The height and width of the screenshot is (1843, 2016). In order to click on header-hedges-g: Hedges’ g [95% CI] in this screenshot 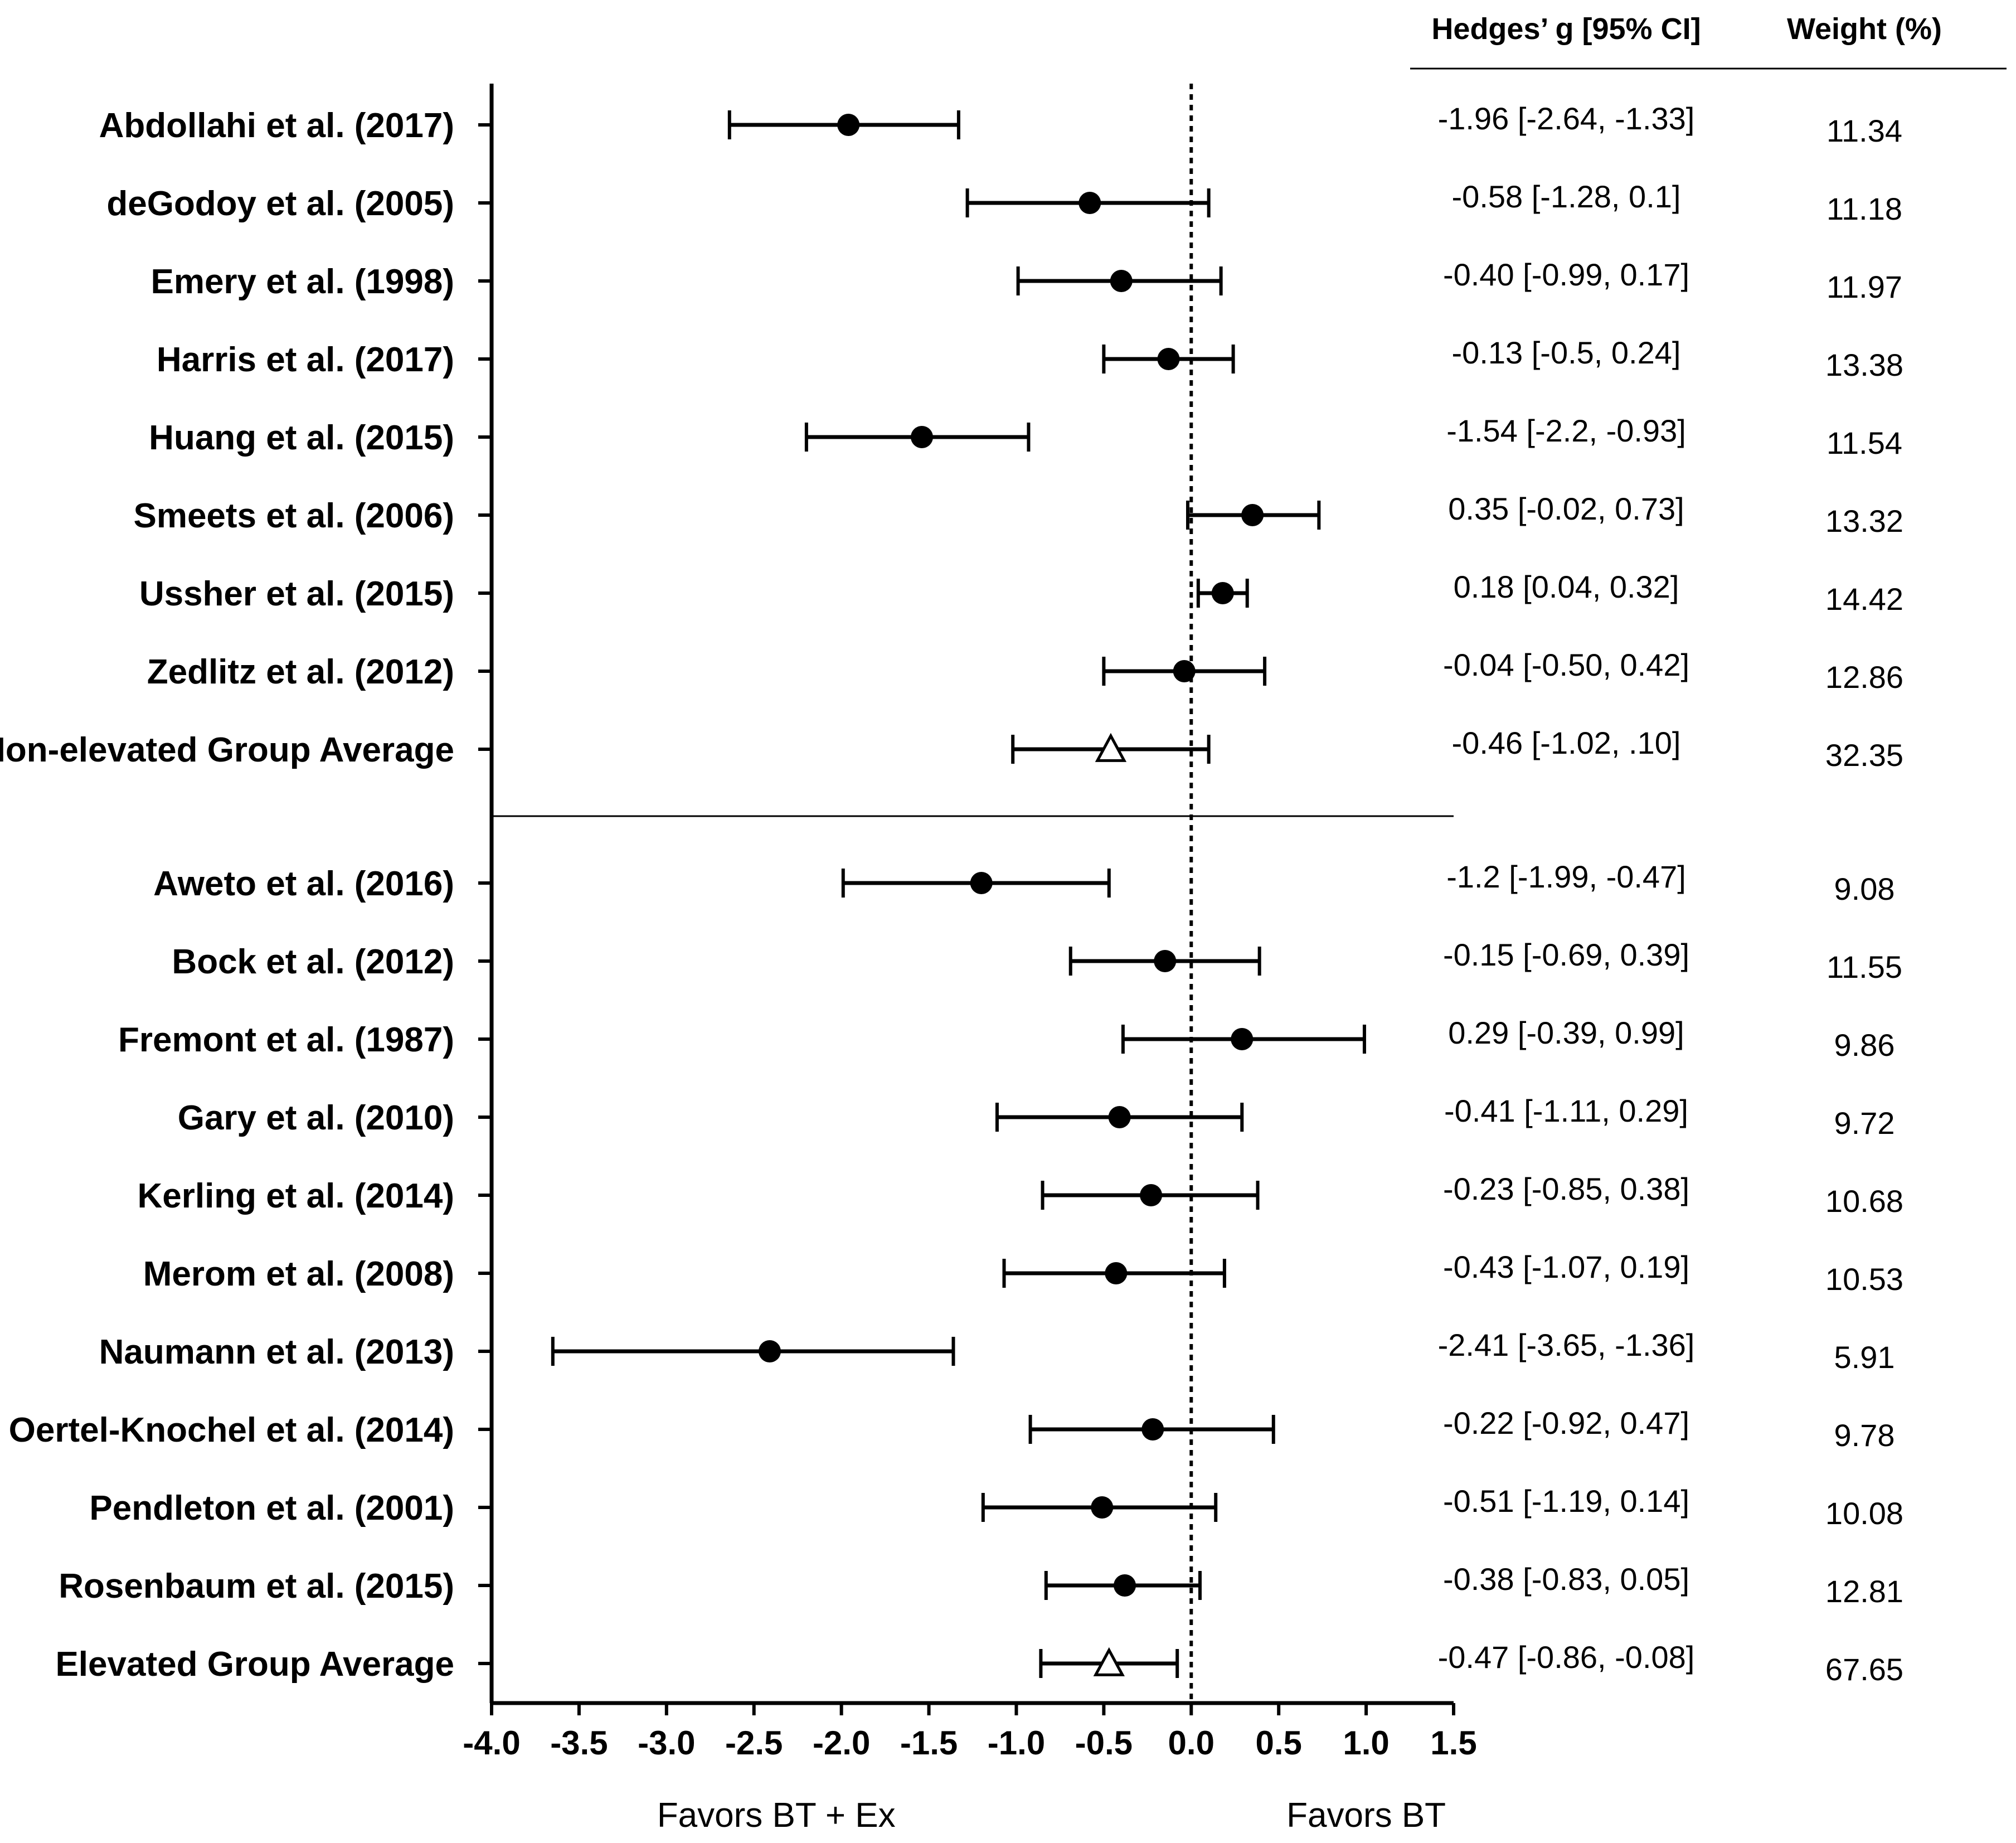, I will do `click(1566, 29)`.